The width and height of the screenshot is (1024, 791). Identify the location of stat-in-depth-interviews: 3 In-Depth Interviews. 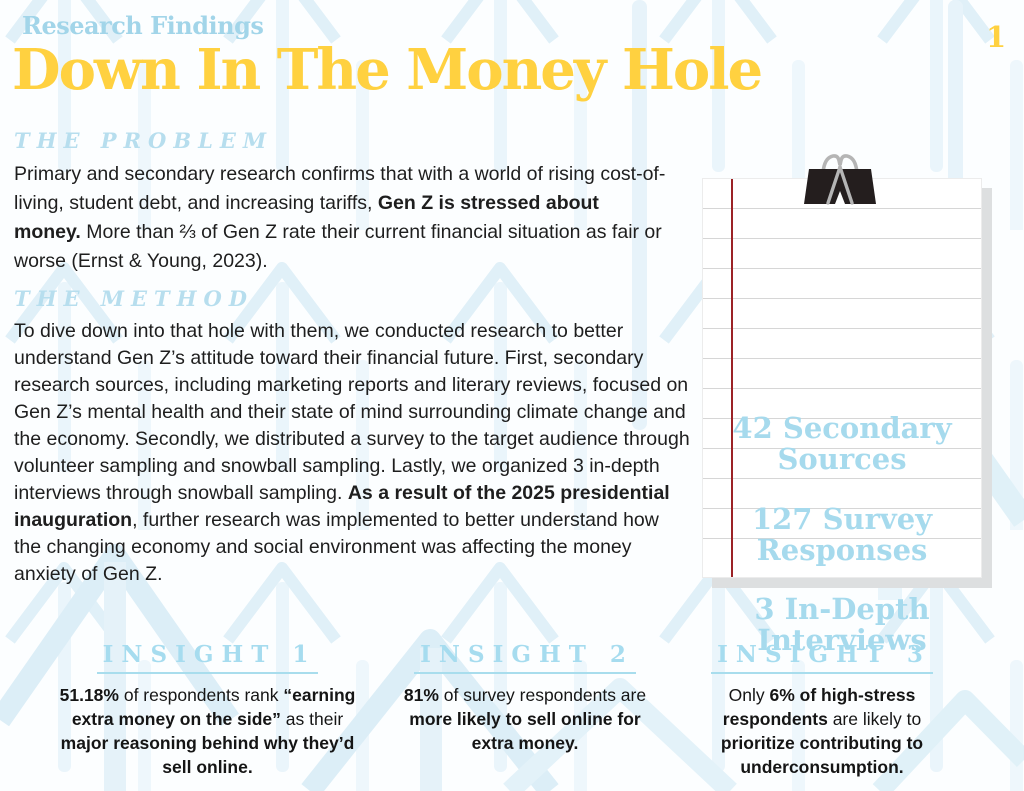
(842, 624).